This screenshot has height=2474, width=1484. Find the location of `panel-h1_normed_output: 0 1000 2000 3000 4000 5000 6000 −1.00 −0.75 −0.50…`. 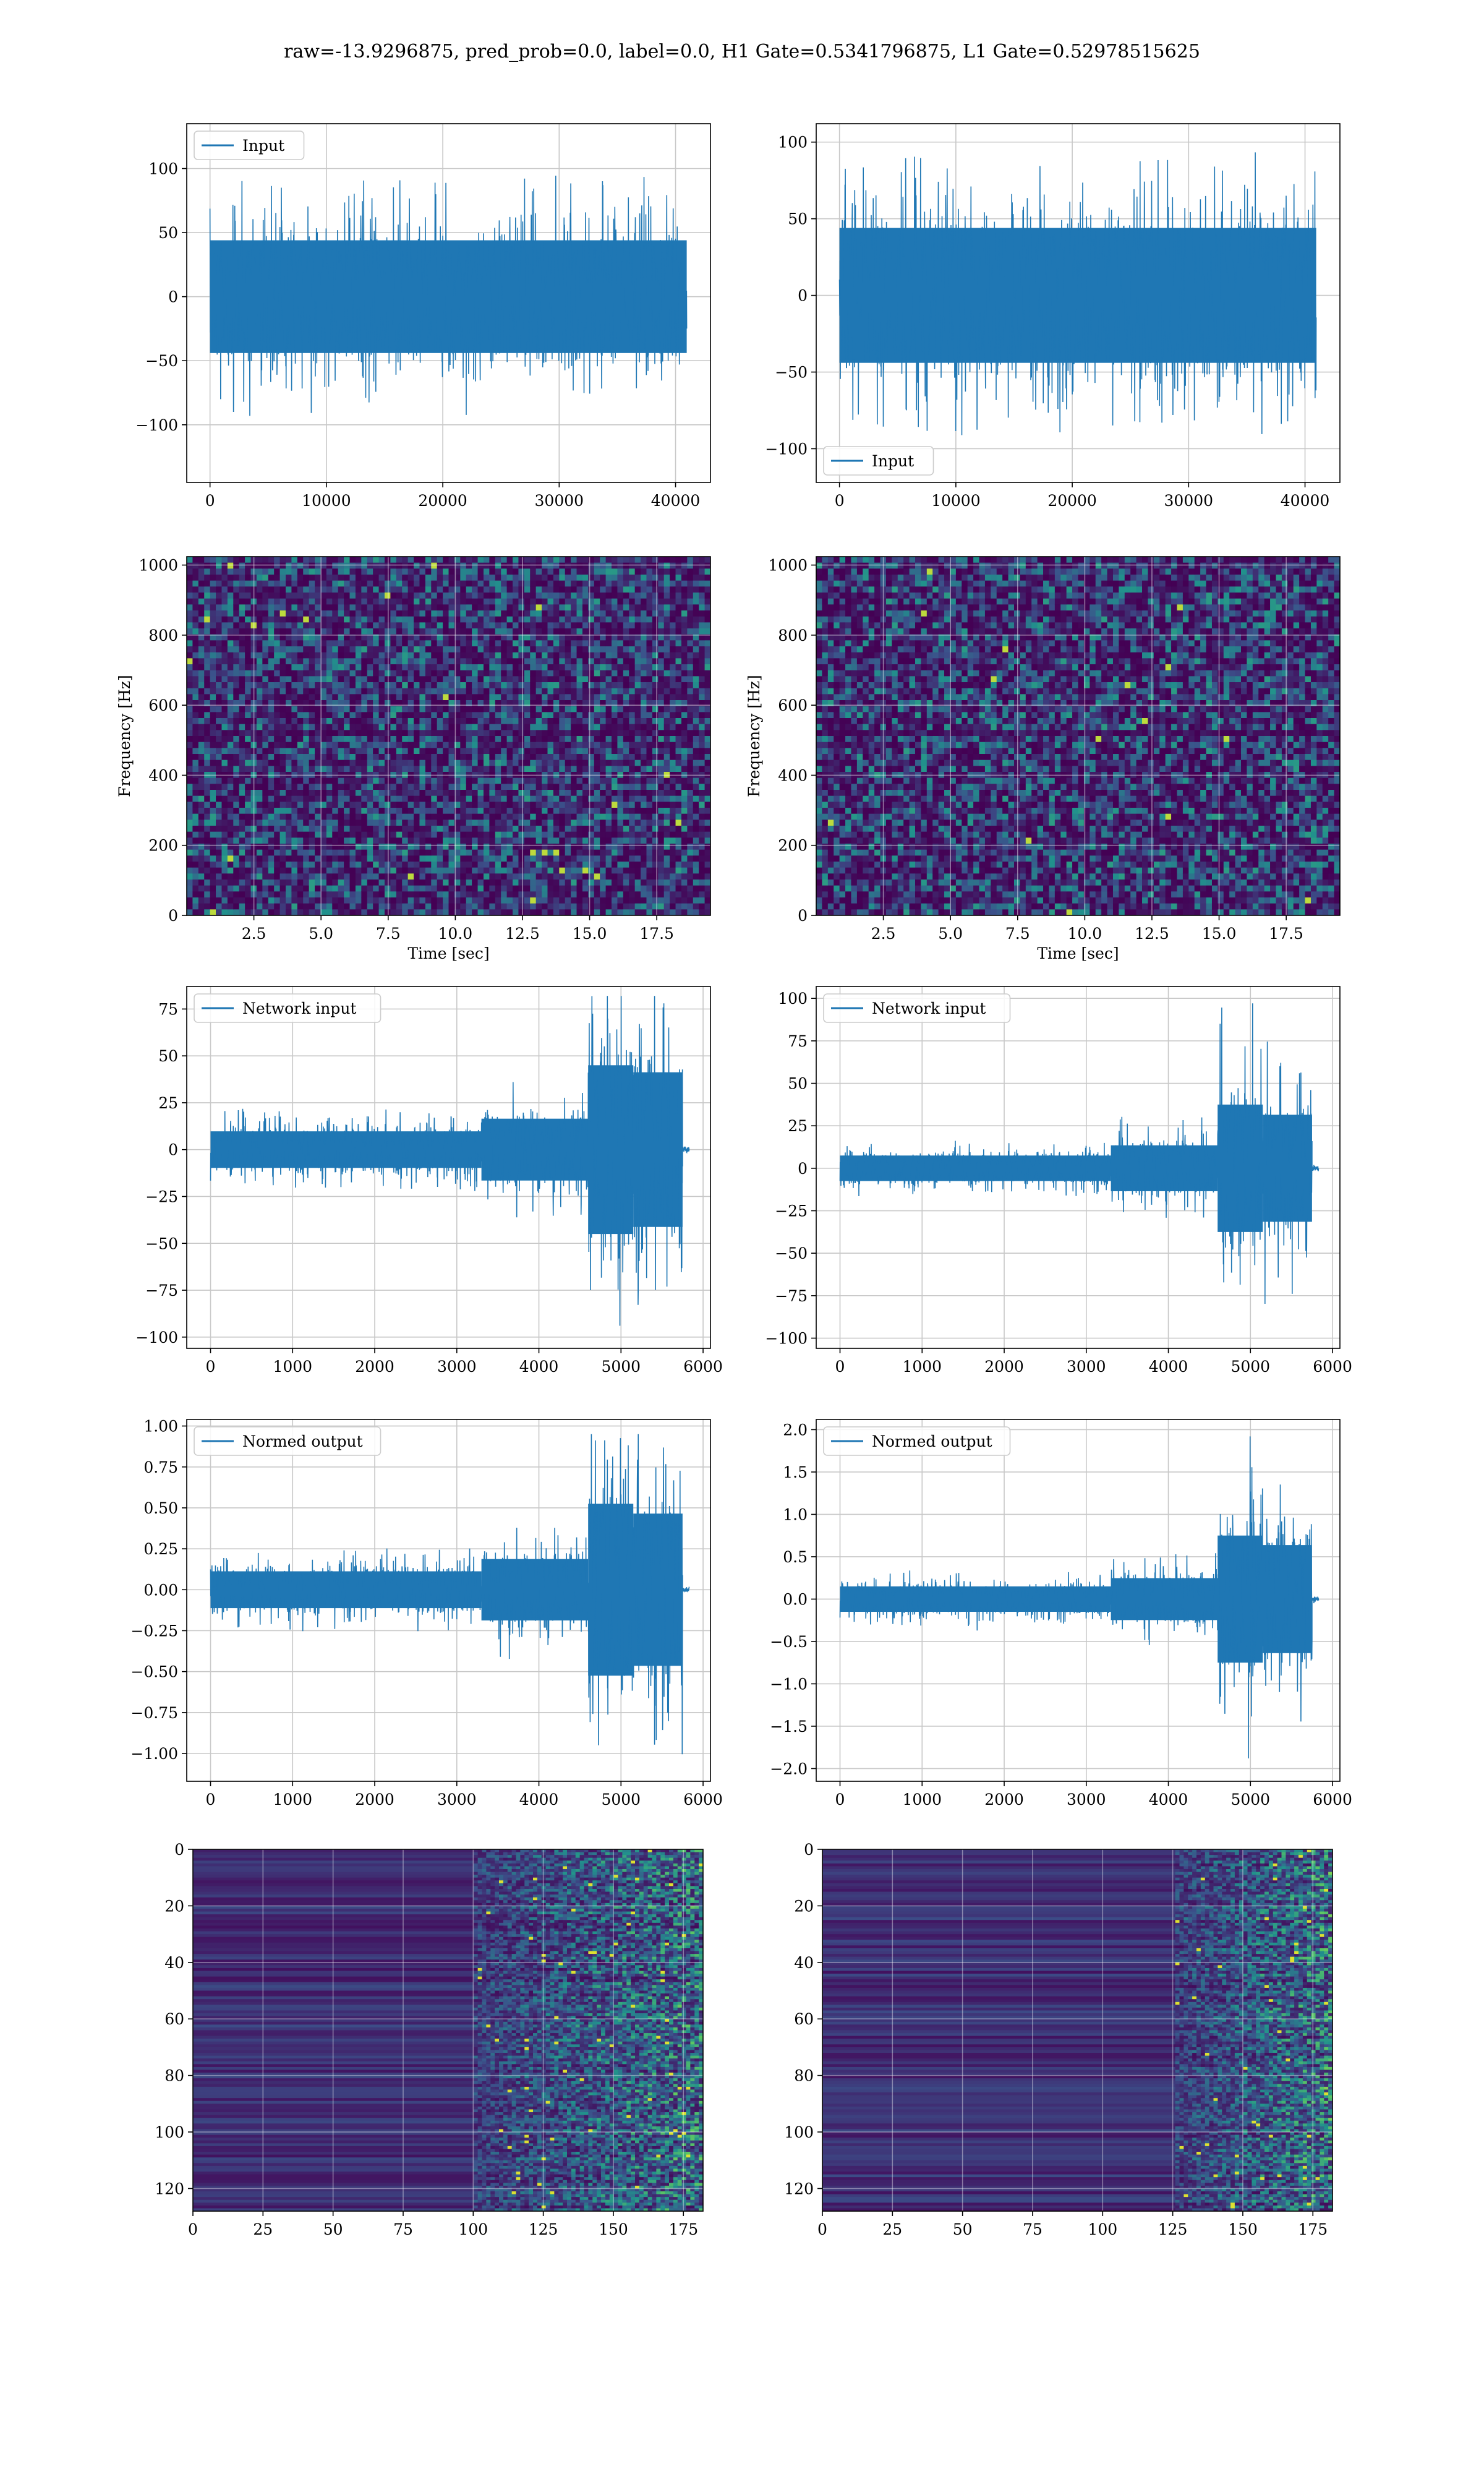

panel-h1_normed_output: 0 1000 2000 3000 4000 5000 6000 −1.00 −0.75 −0.50… is located at coordinates (426, 1613).